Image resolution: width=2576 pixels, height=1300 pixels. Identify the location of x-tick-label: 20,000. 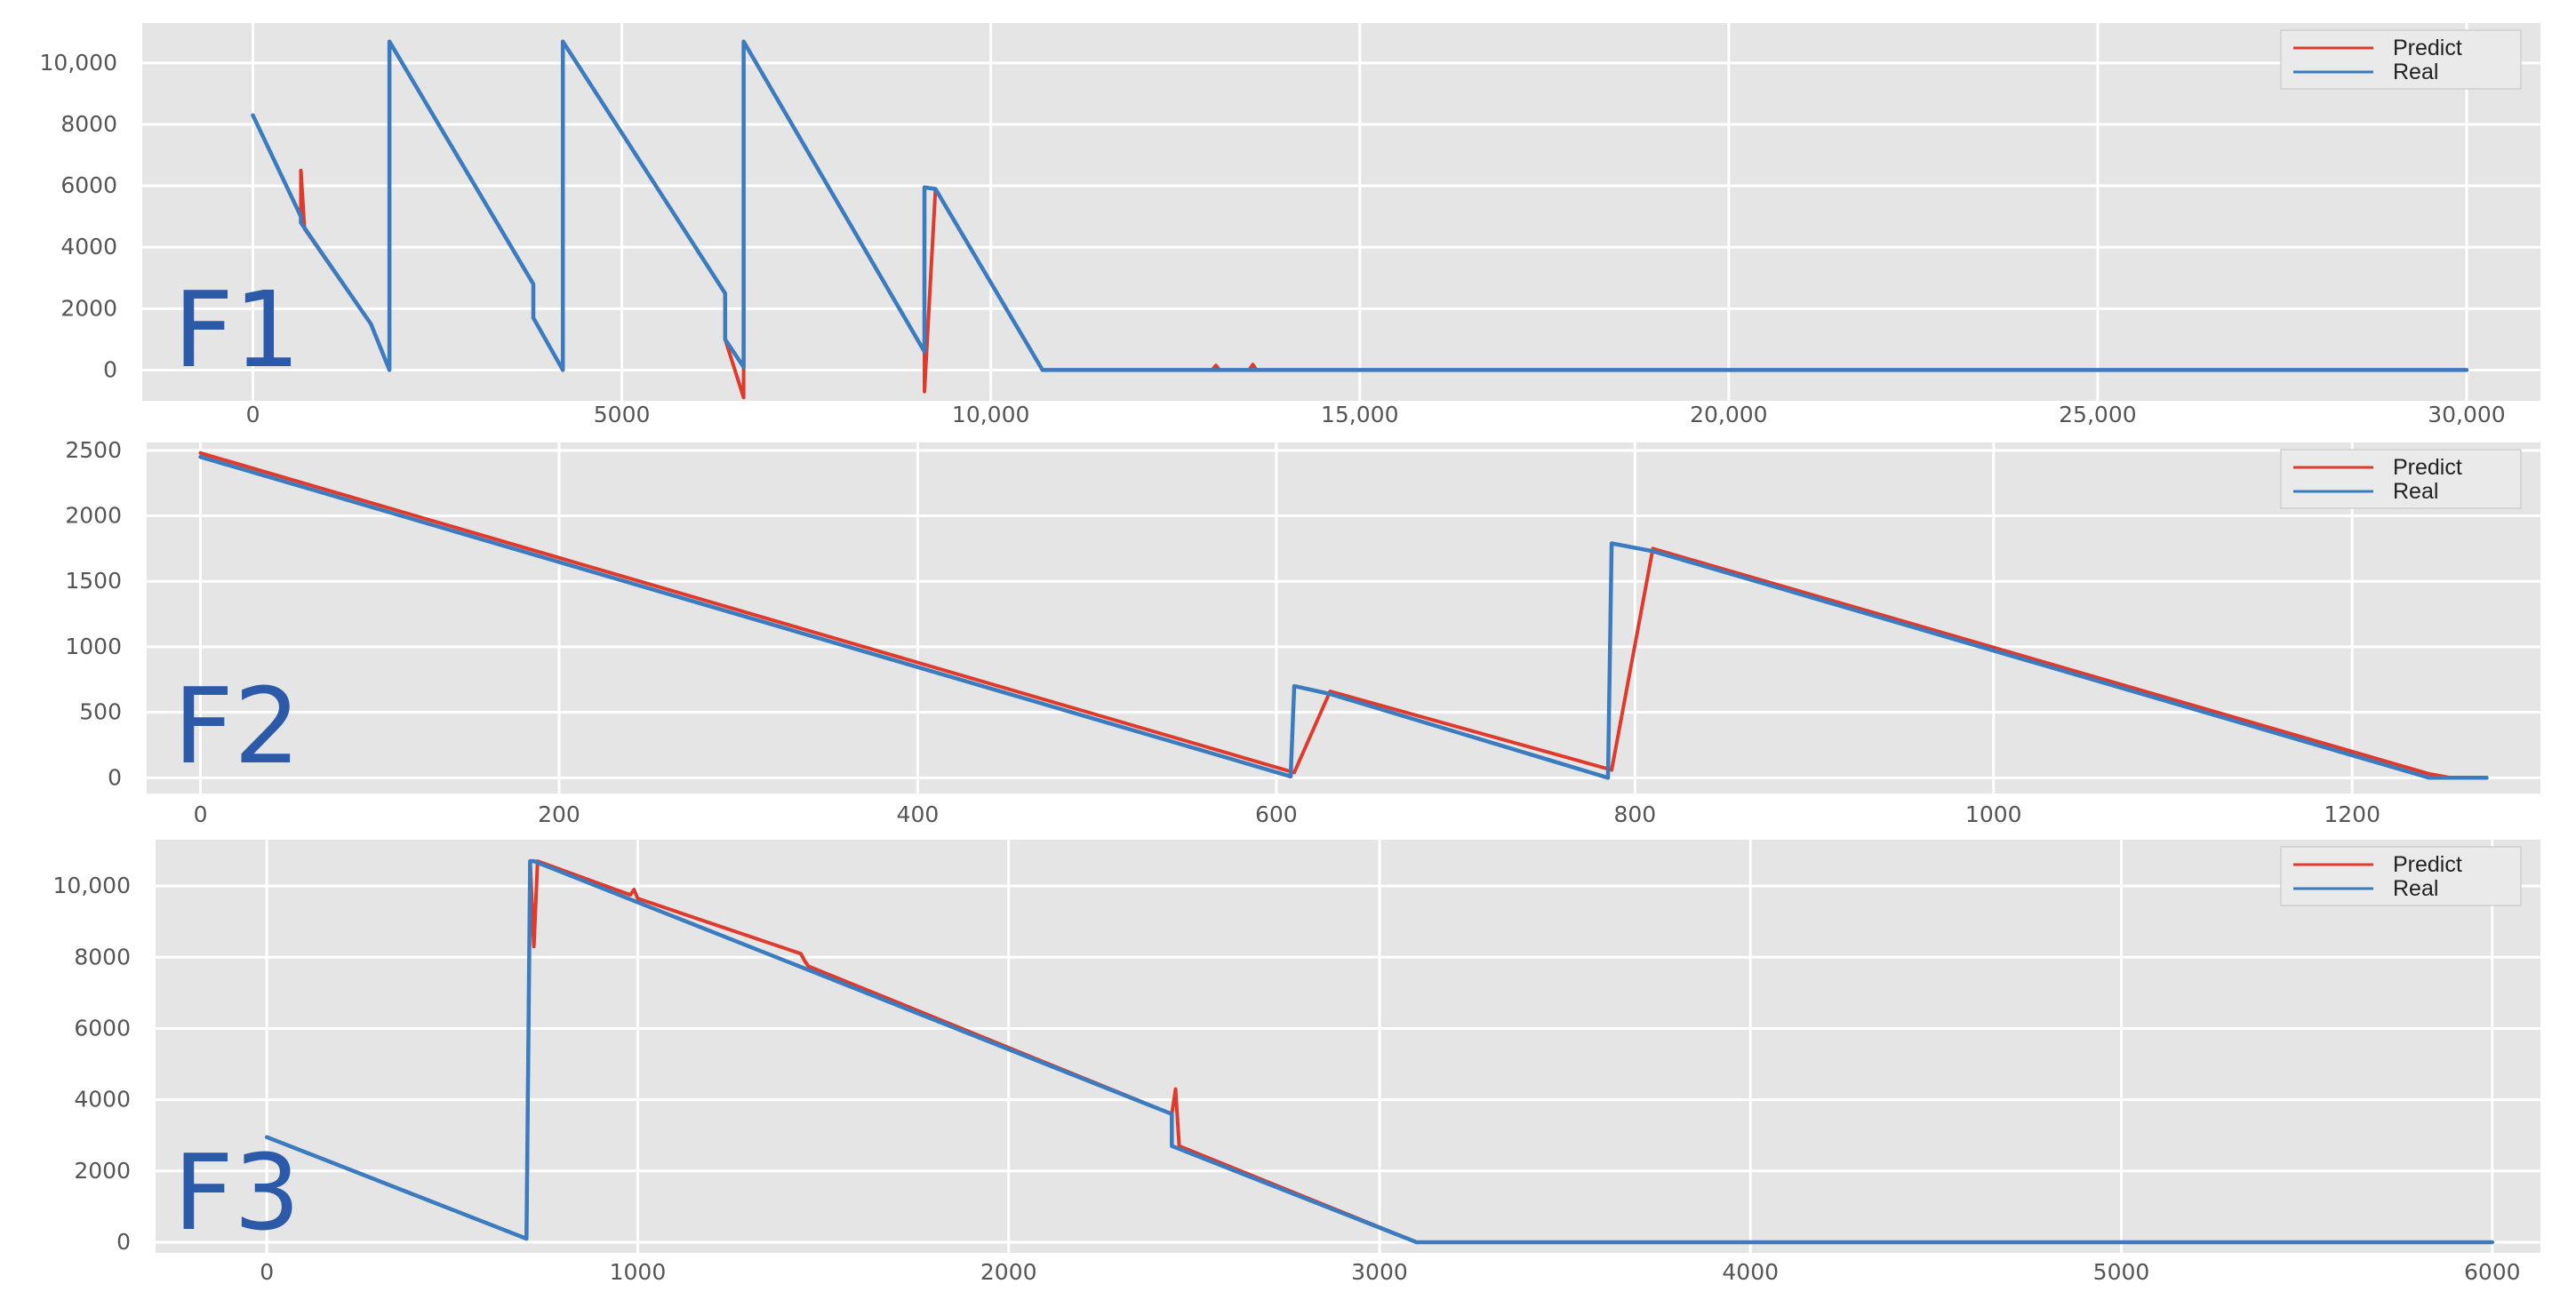
(1728, 414).